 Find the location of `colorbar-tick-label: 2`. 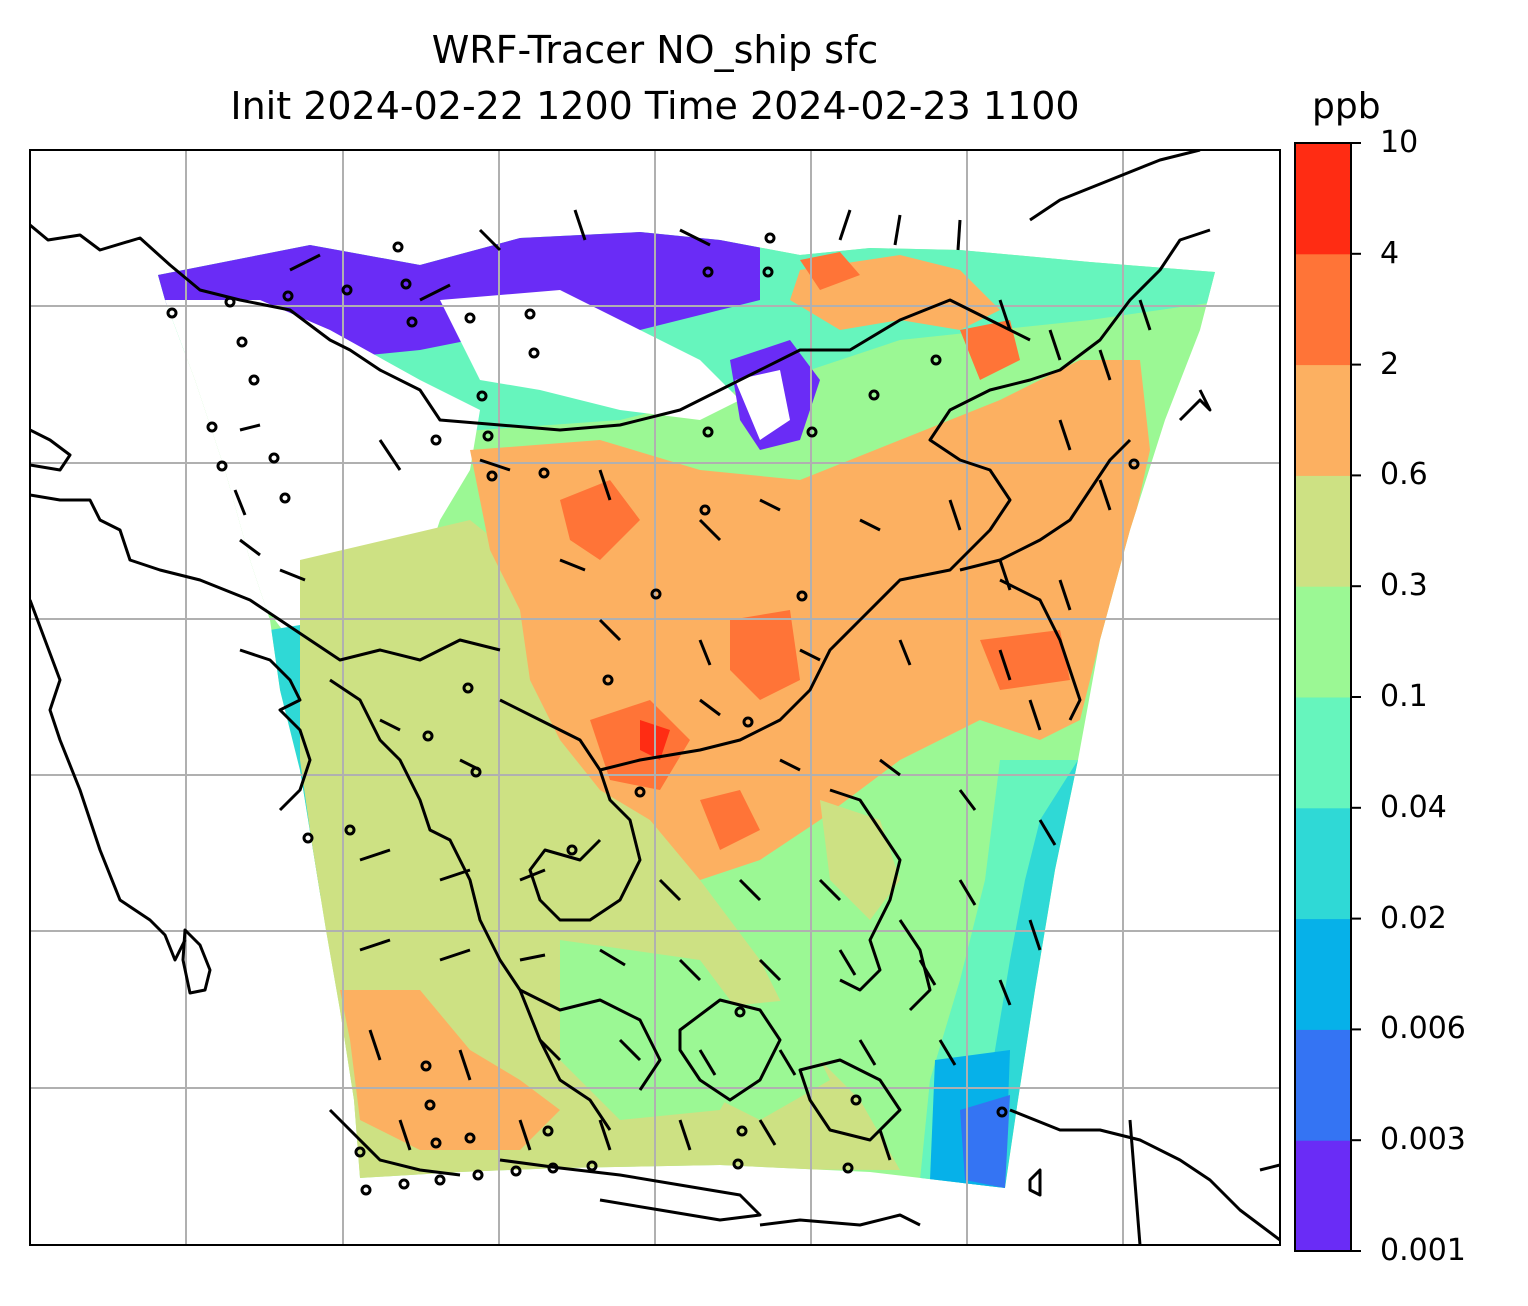

colorbar-tick-label: 2 is located at coordinates (1390, 364).